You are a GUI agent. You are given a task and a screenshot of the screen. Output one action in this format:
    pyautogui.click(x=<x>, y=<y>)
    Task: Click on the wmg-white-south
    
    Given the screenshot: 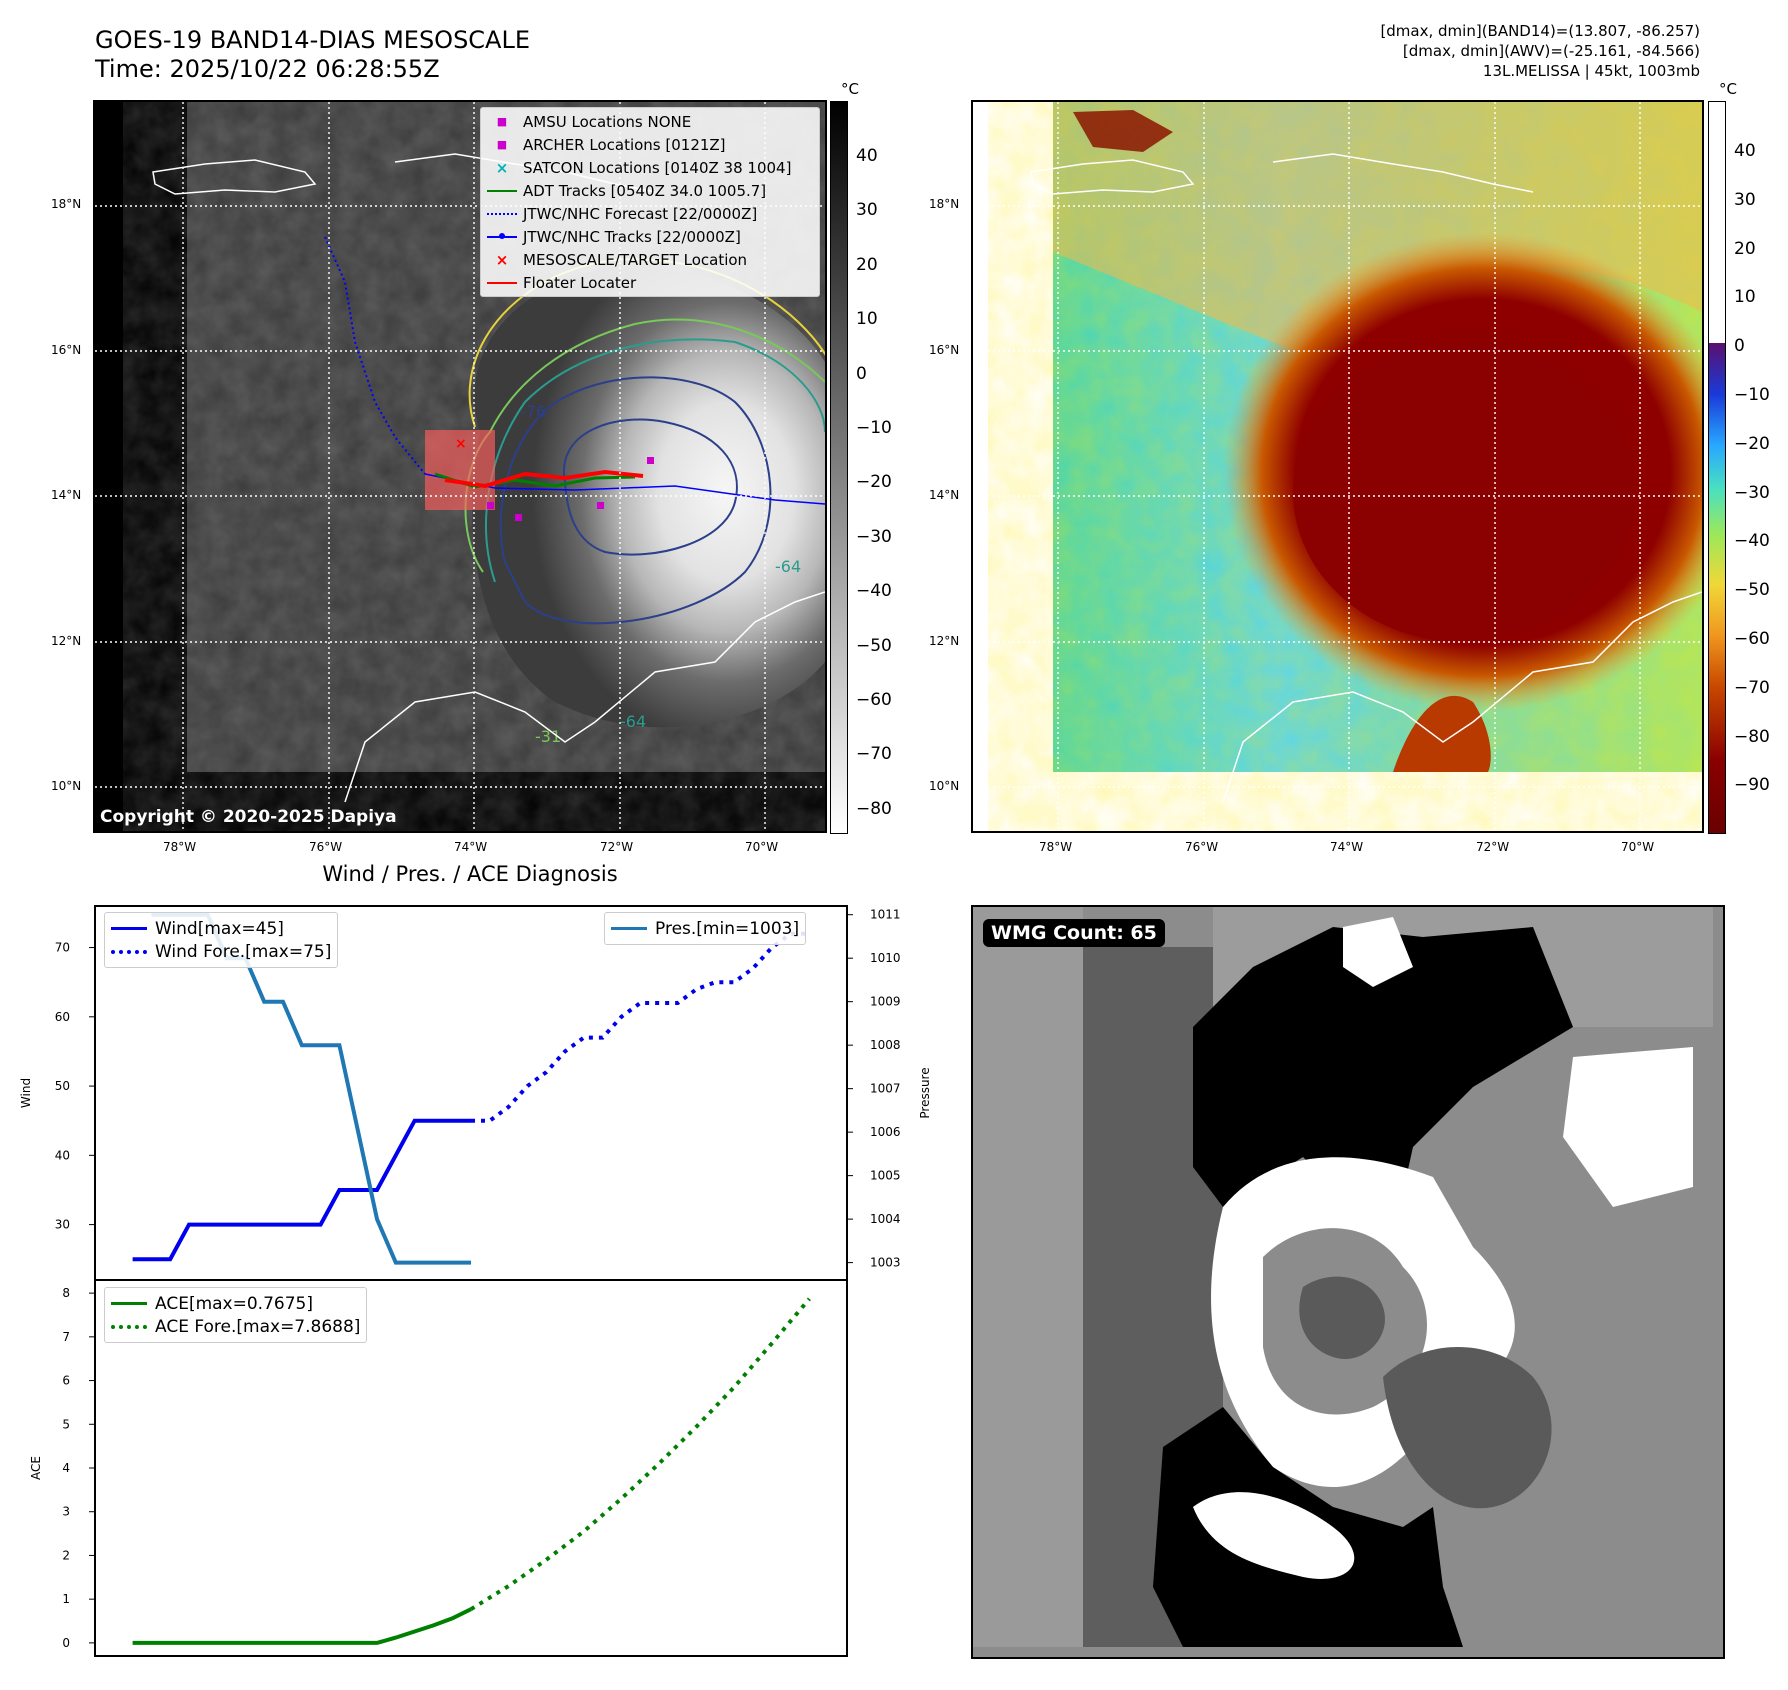 What is the action you would take?
    pyautogui.click(x=1274, y=1535)
    